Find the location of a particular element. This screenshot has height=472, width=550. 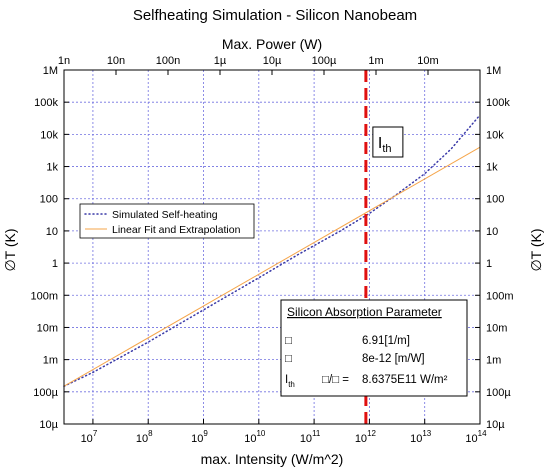

y-tick-label-left: 100m is located at coordinates (44, 296).